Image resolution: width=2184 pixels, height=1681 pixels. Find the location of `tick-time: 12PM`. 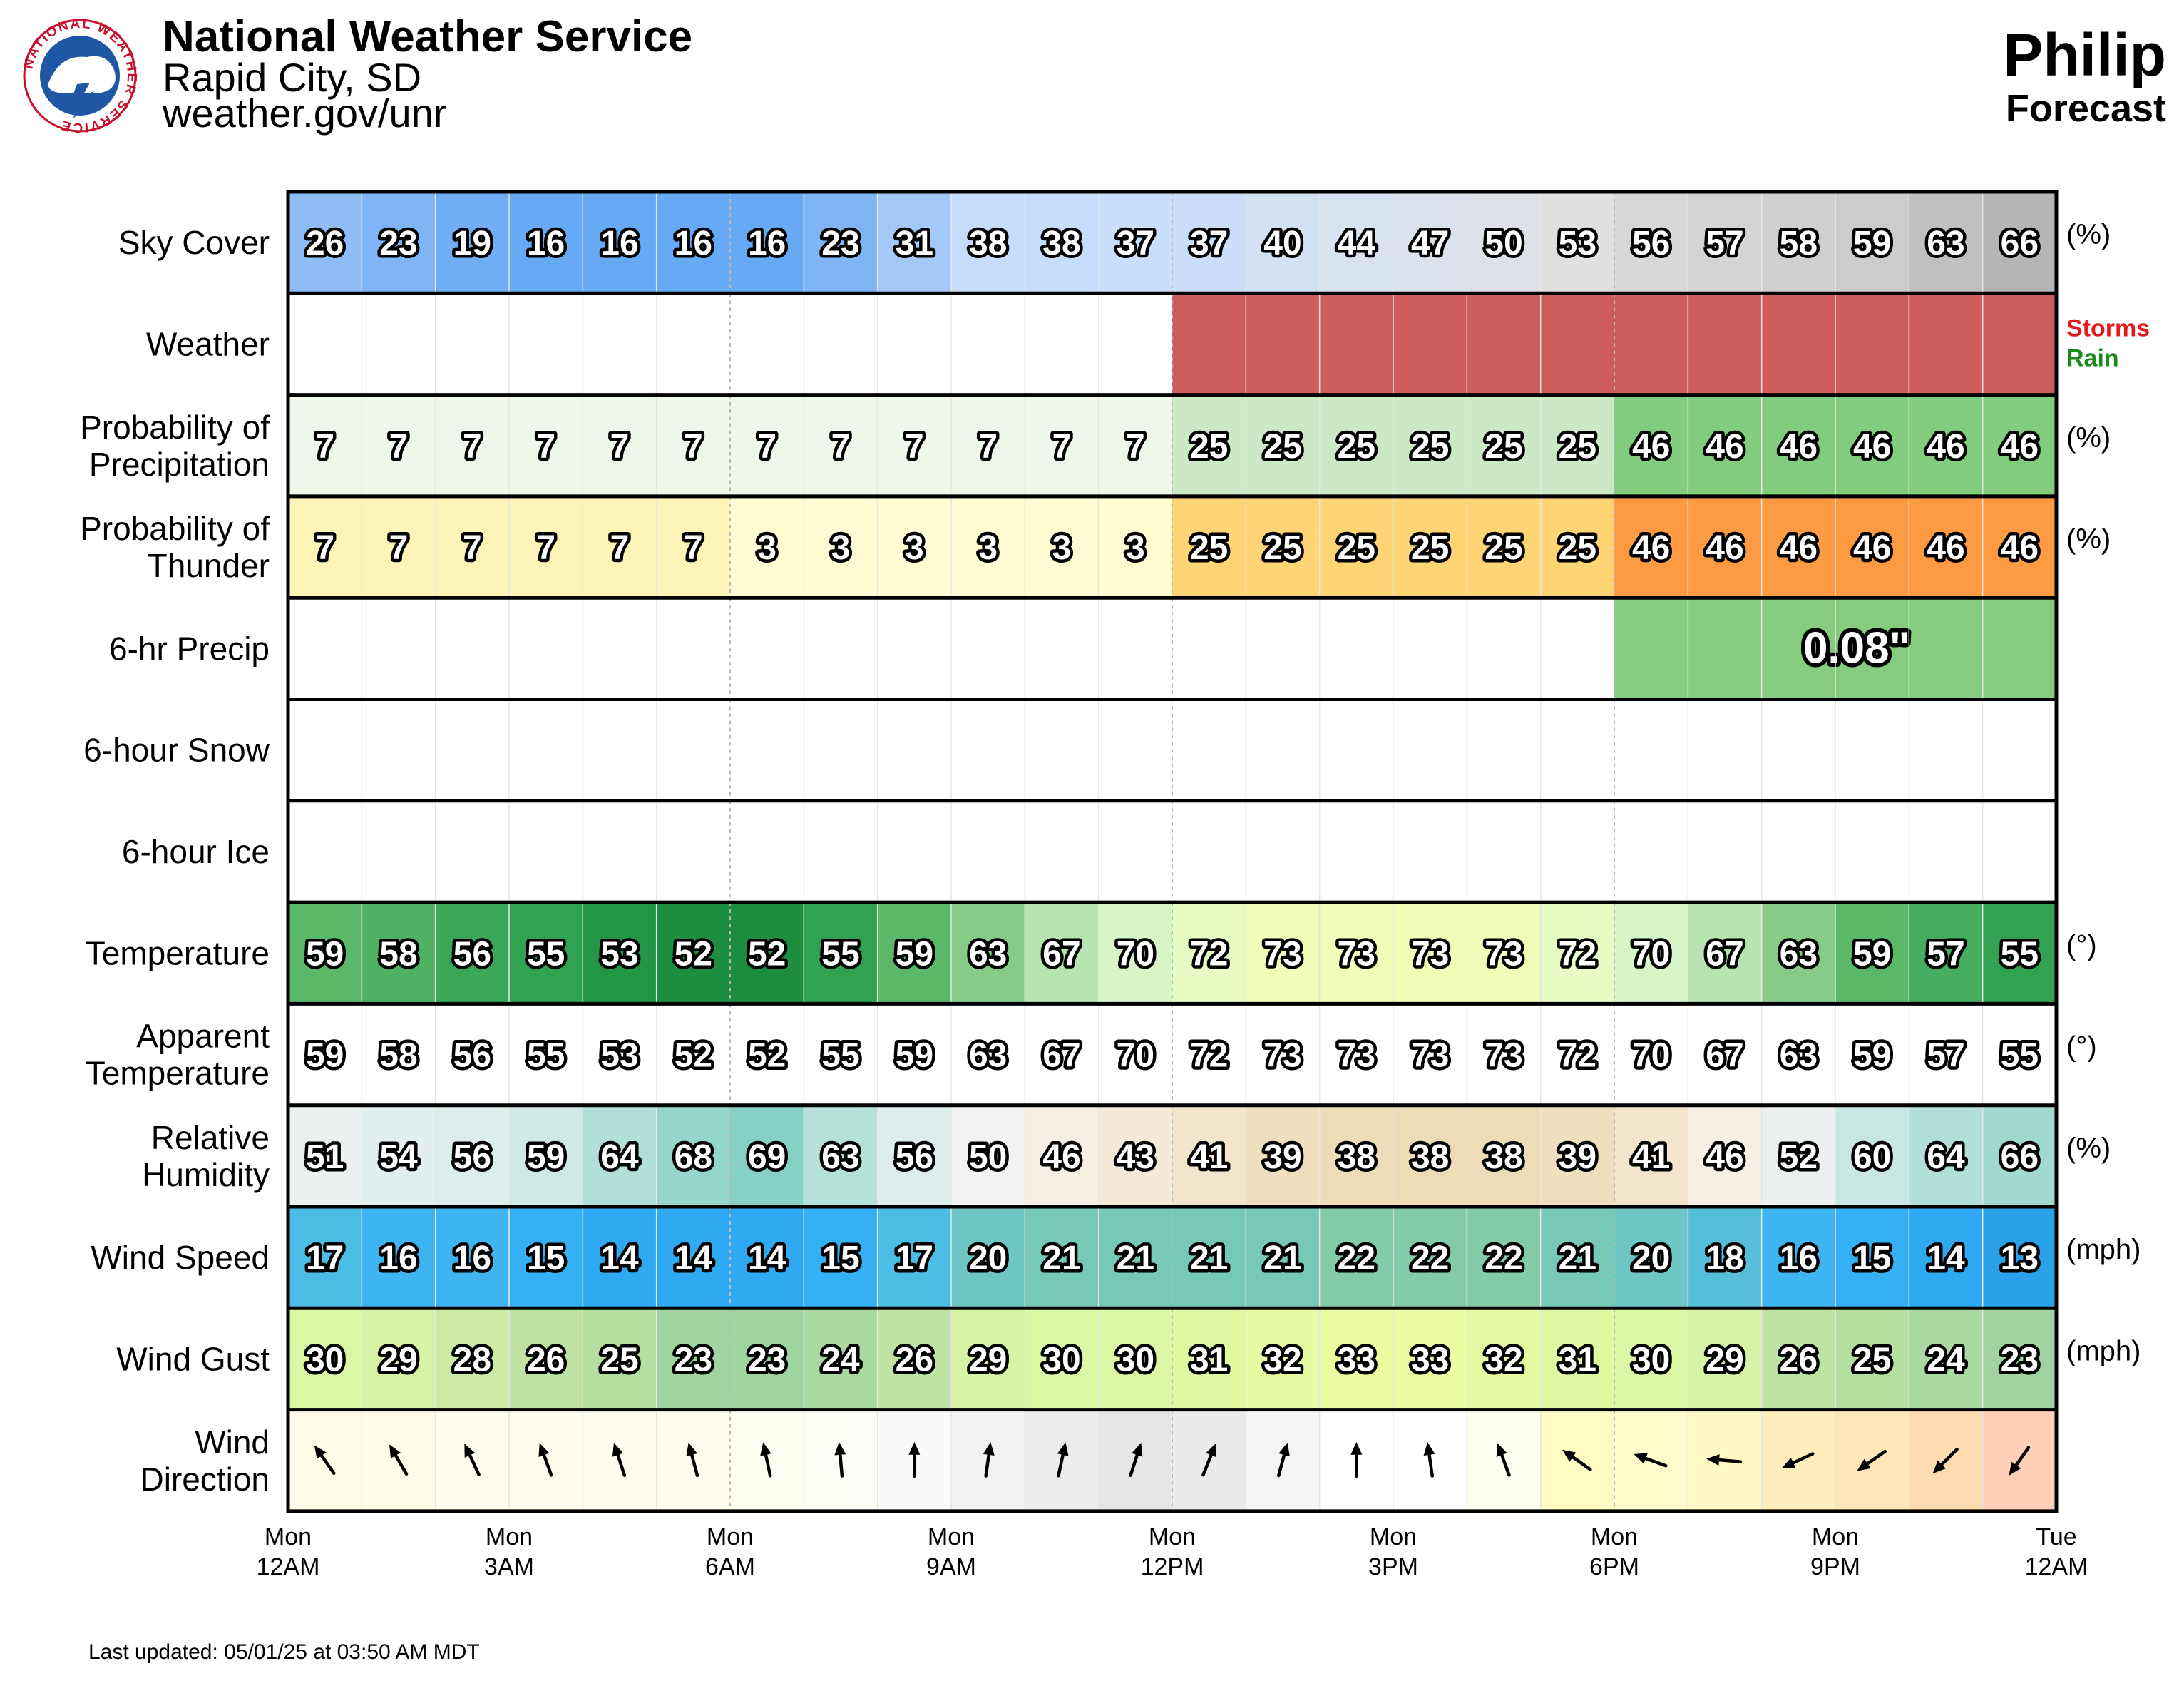

tick-time: 12PM is located at coordinates (1172, 1566).